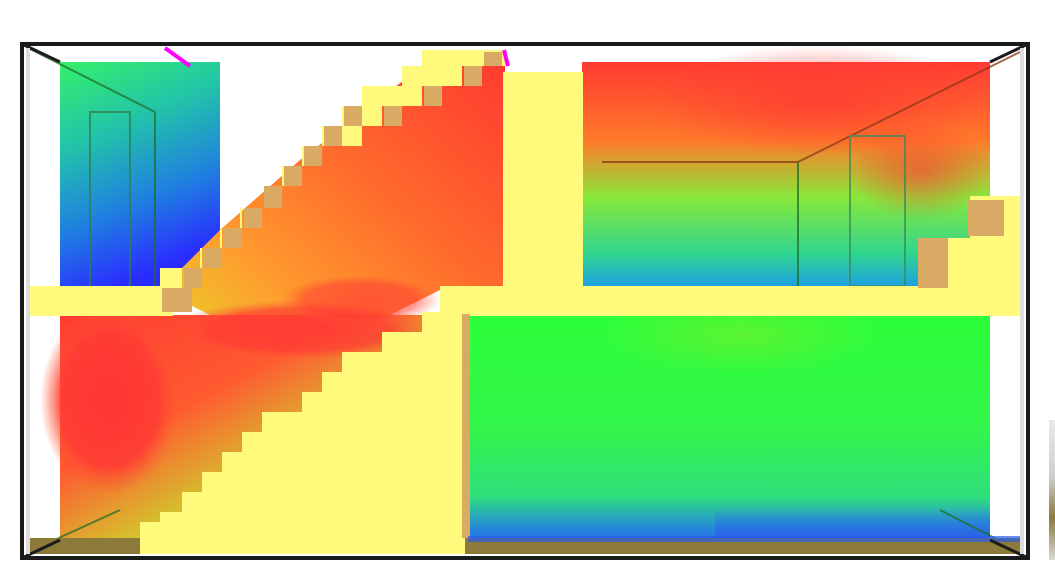  What do you see at coordinates (177, 57) in the screenshot?
I see `heat-source-marker-left` at bounding box center [177, 57].